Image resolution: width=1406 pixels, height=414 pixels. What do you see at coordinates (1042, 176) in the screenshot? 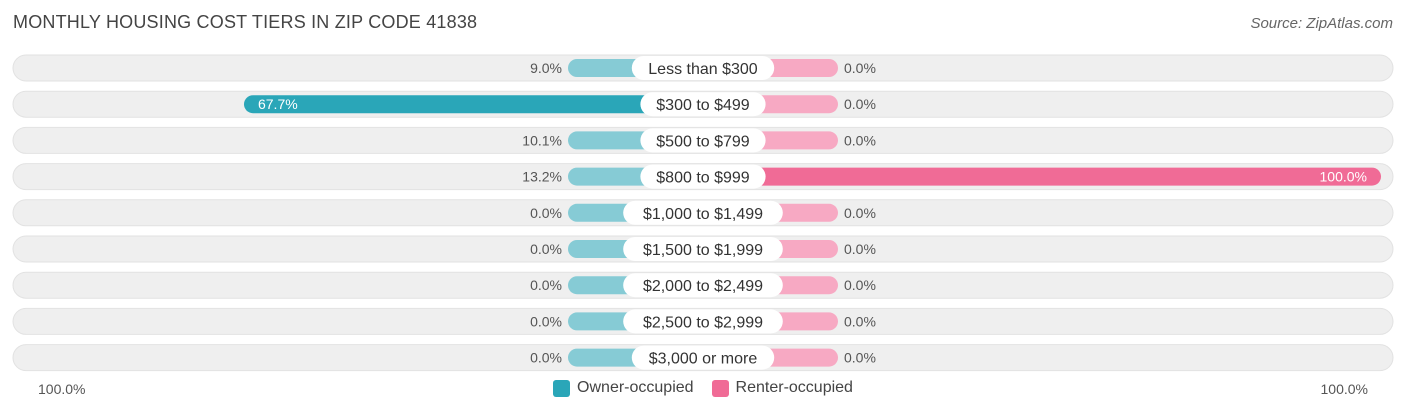
I see `renter-bar` at bounding box center [1042, 176].